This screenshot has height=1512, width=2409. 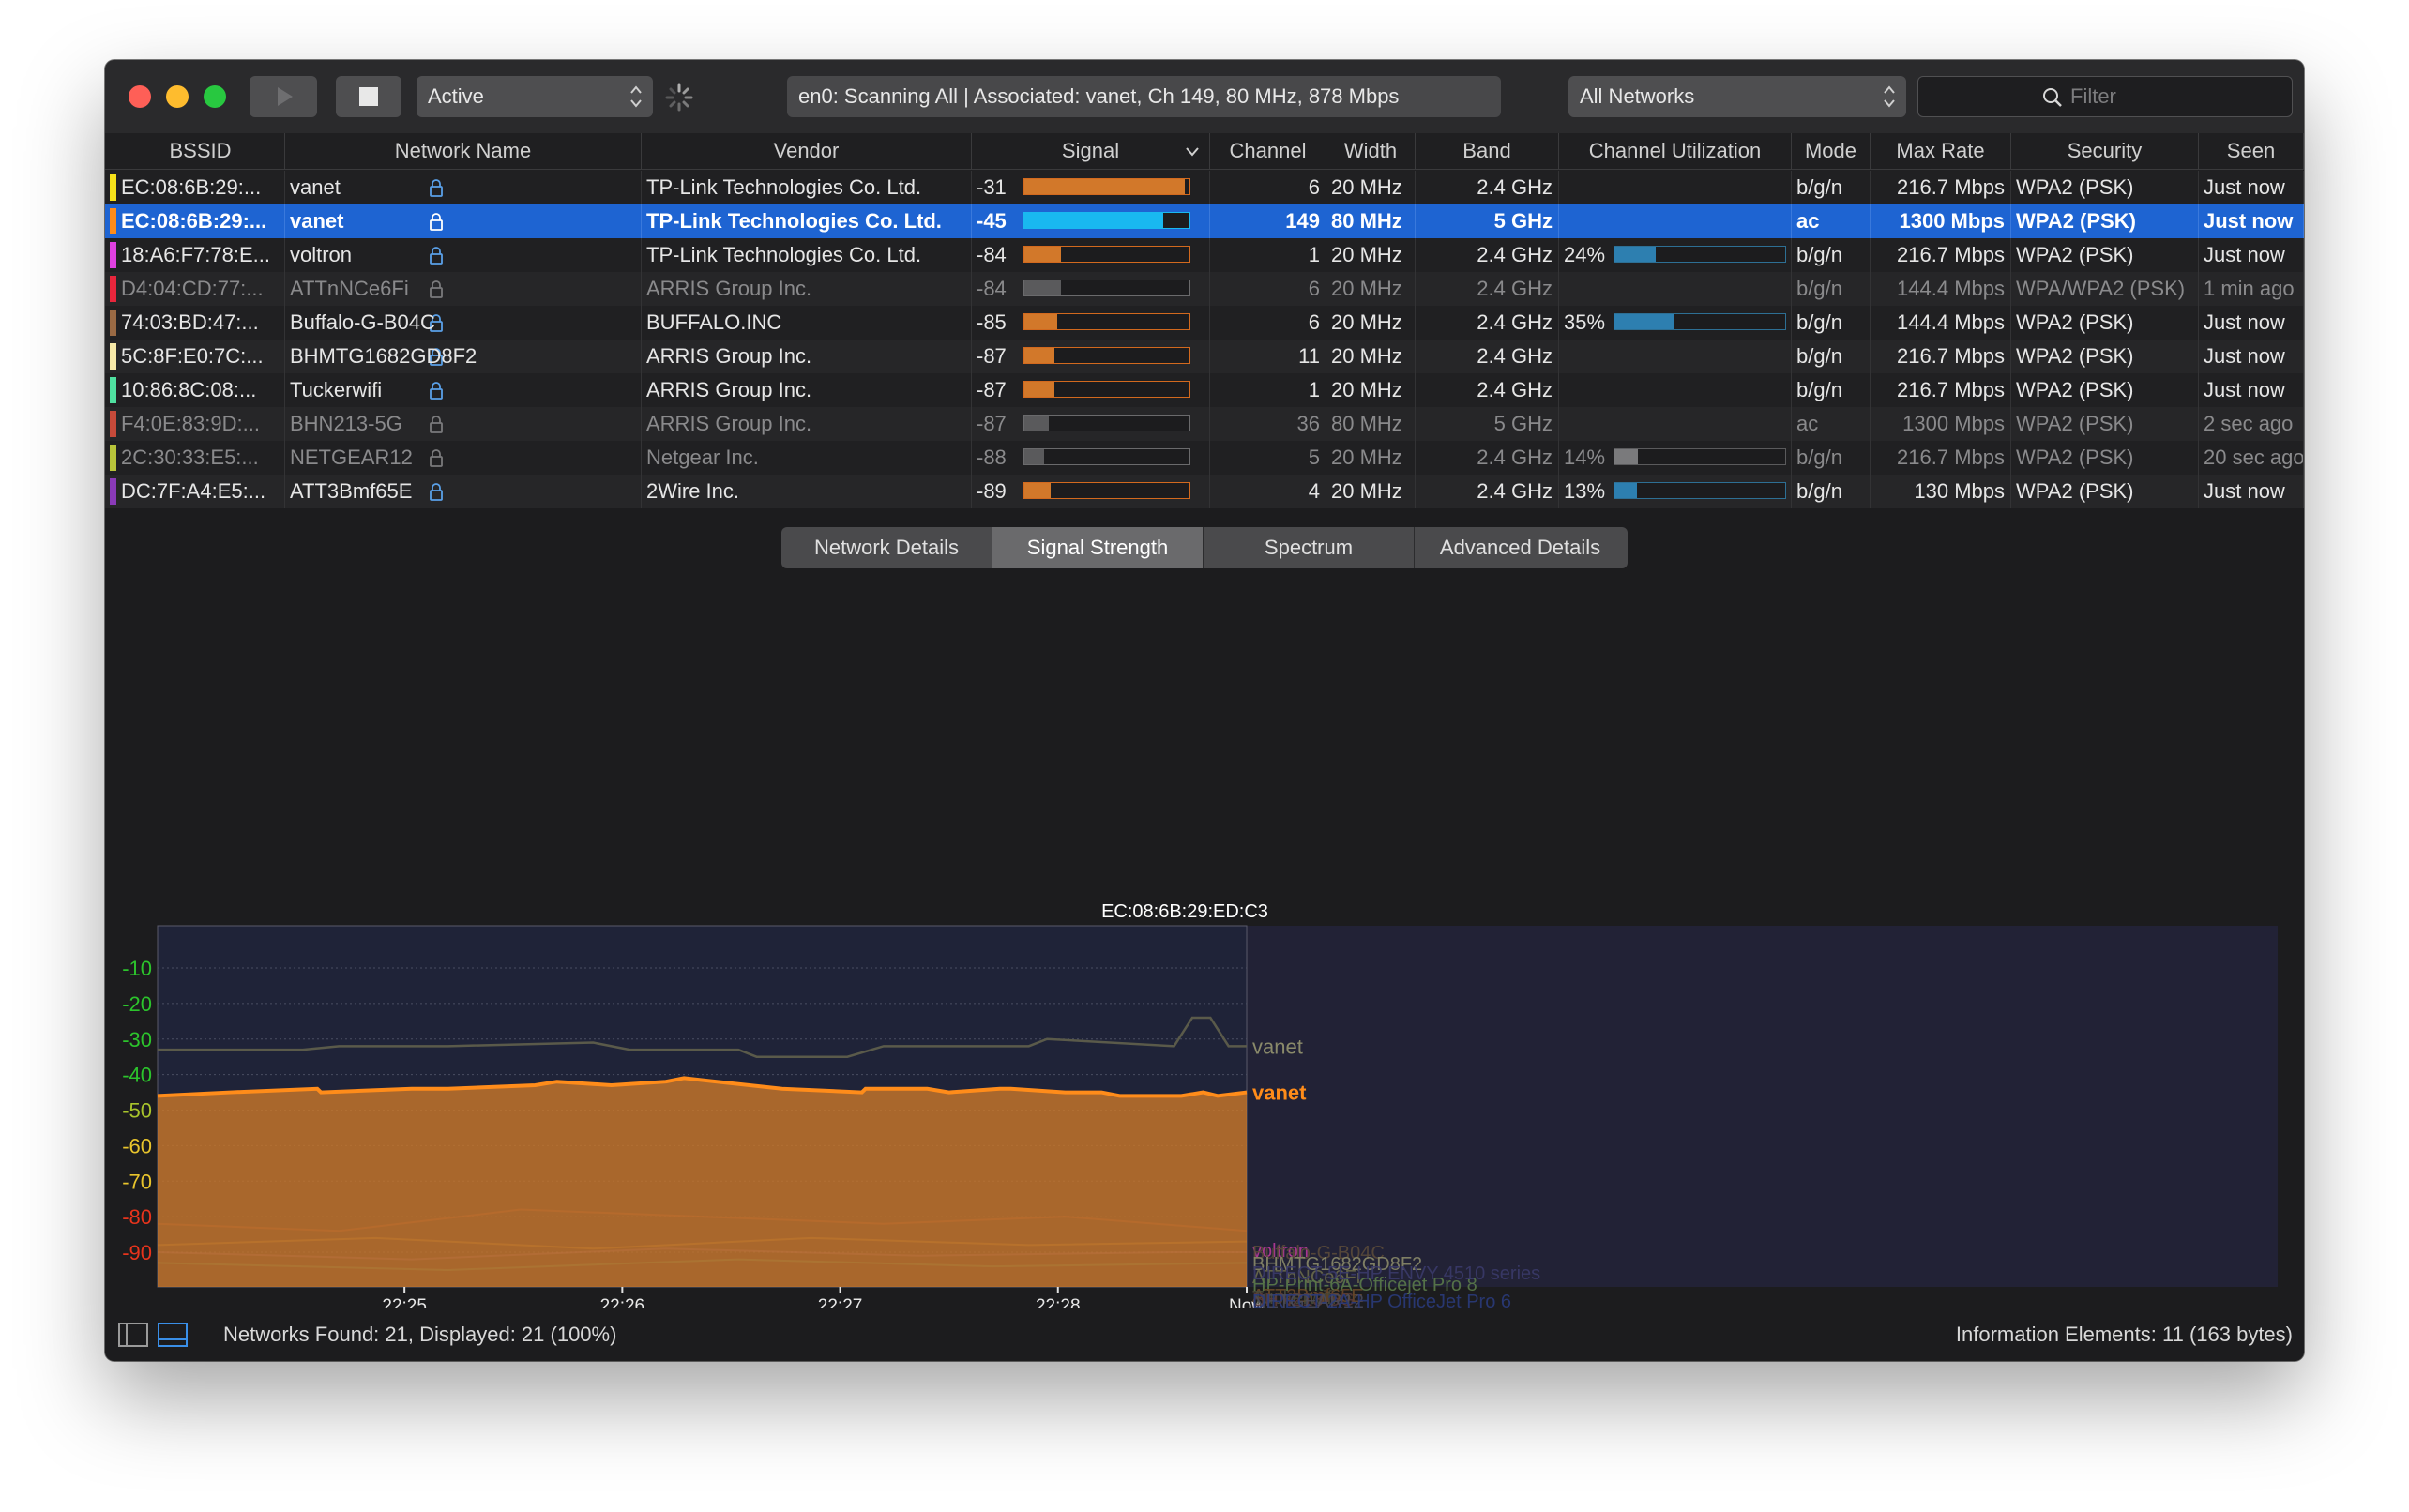 What do you see at coordinates (464, 255) in the screenshot?
I see `cell-name: voltron` at bounding box center [464, 255].